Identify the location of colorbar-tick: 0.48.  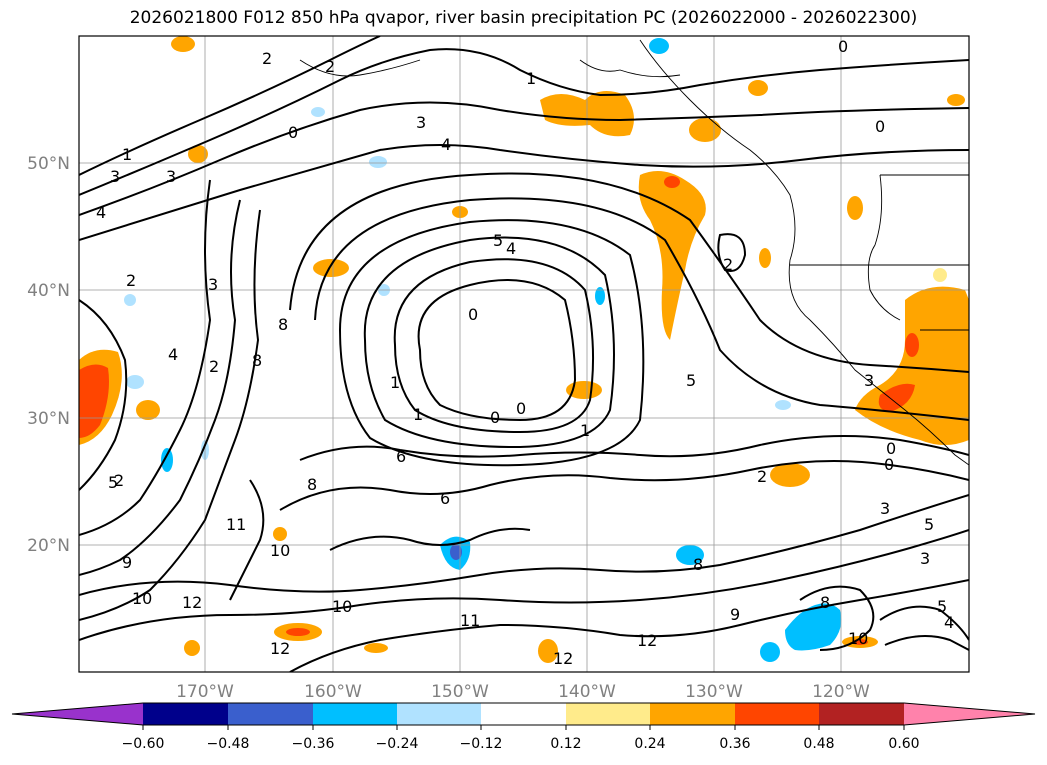
(818, 744).